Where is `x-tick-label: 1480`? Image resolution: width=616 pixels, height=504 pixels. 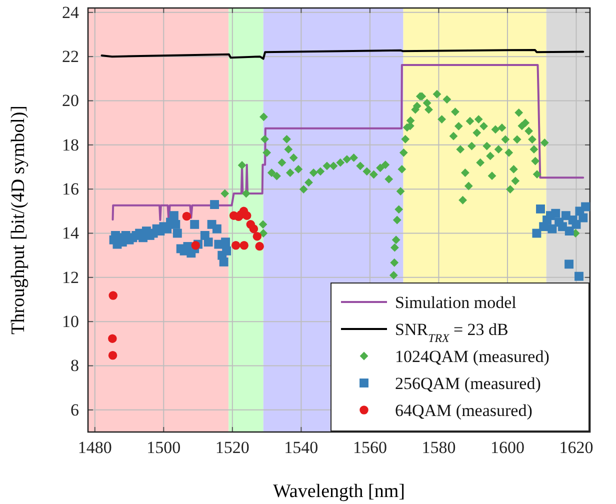 x-tick-label: 1480 is located at coordinates (95, 448).